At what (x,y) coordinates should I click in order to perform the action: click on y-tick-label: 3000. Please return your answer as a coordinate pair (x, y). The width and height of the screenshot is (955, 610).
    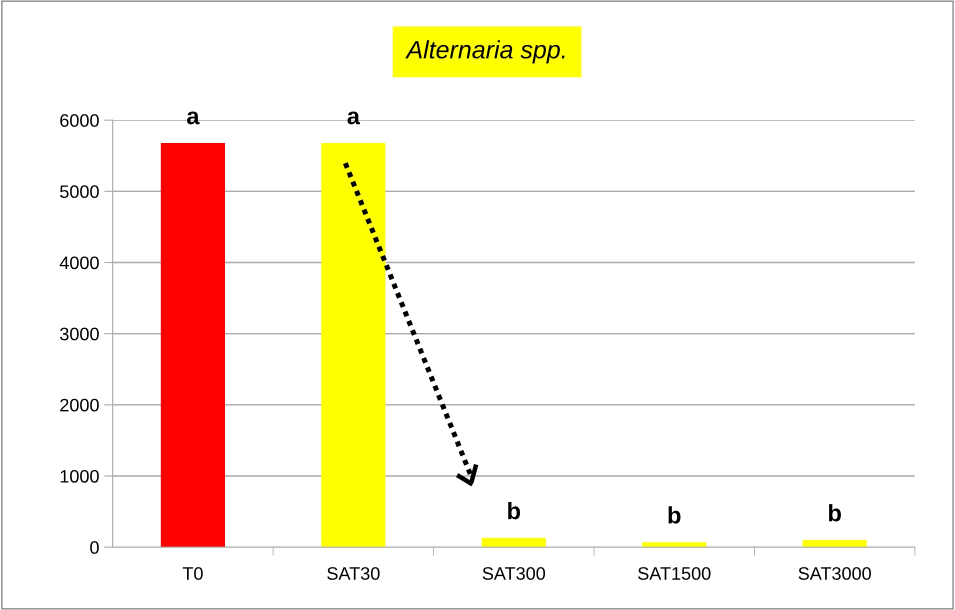
    Looking at the image, I should click on (79, 334).